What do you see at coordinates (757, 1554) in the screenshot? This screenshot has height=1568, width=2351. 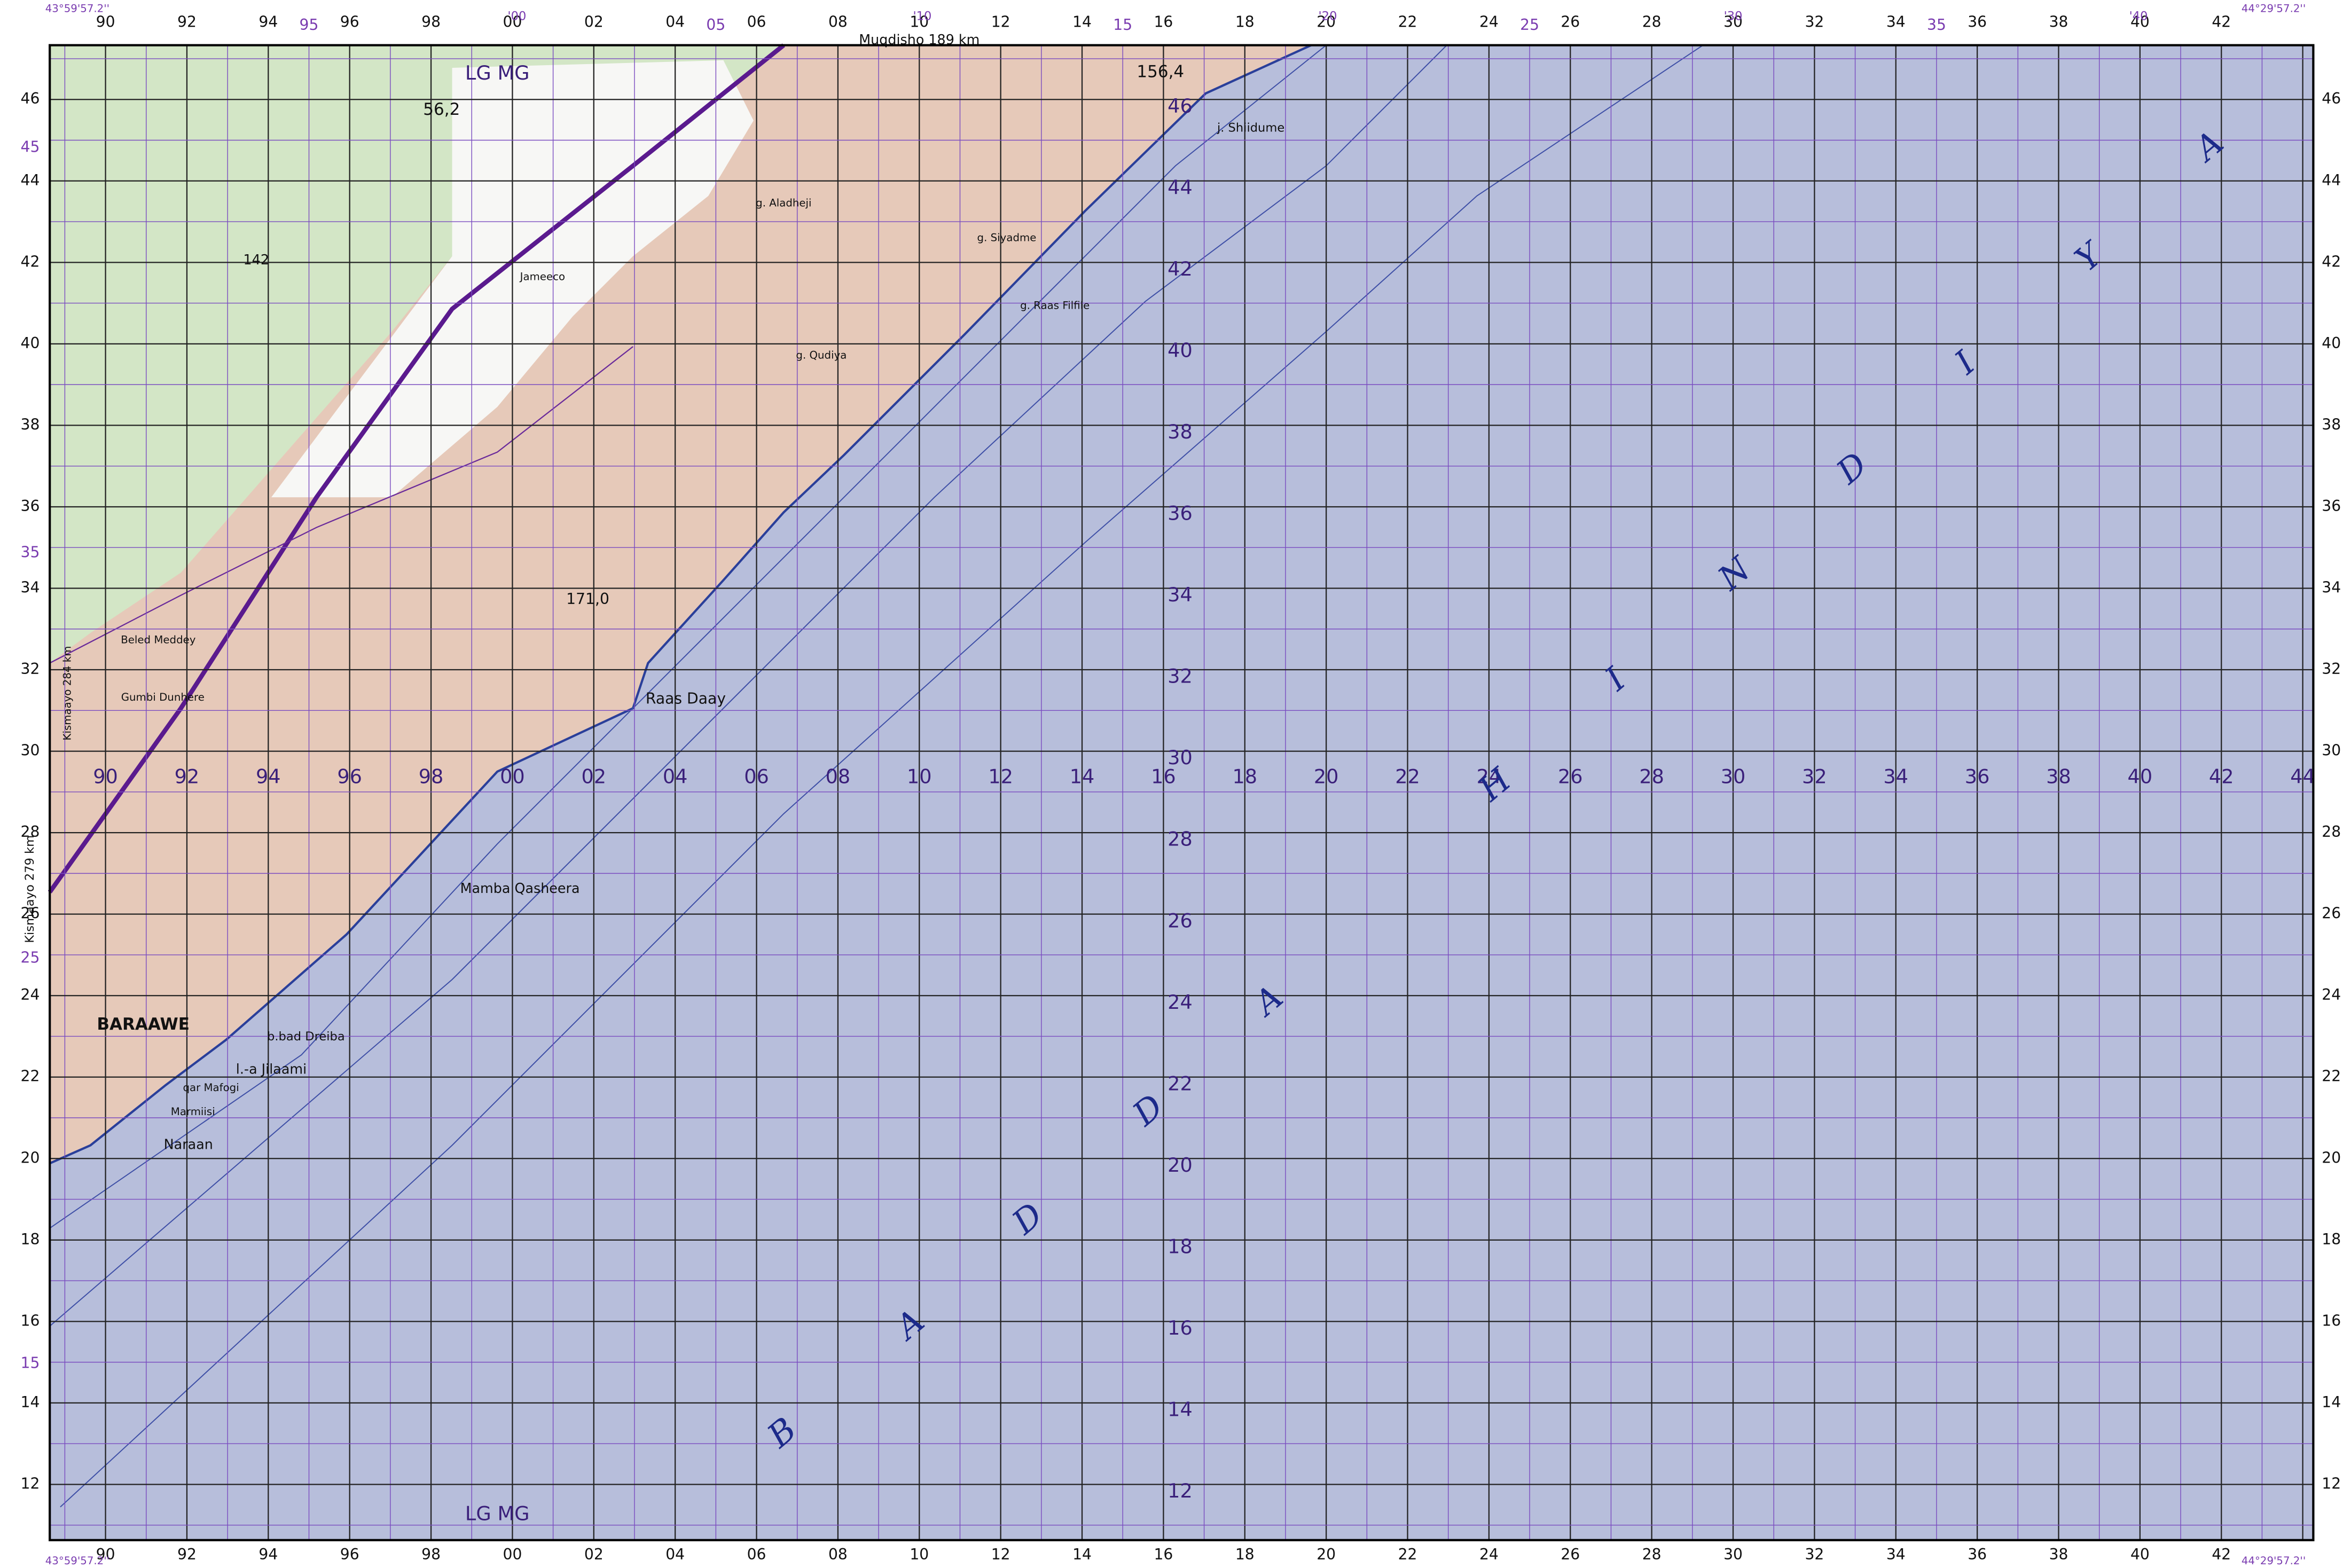 I see `grid-label-bottom: 06` at bounding box center [757, 1554].